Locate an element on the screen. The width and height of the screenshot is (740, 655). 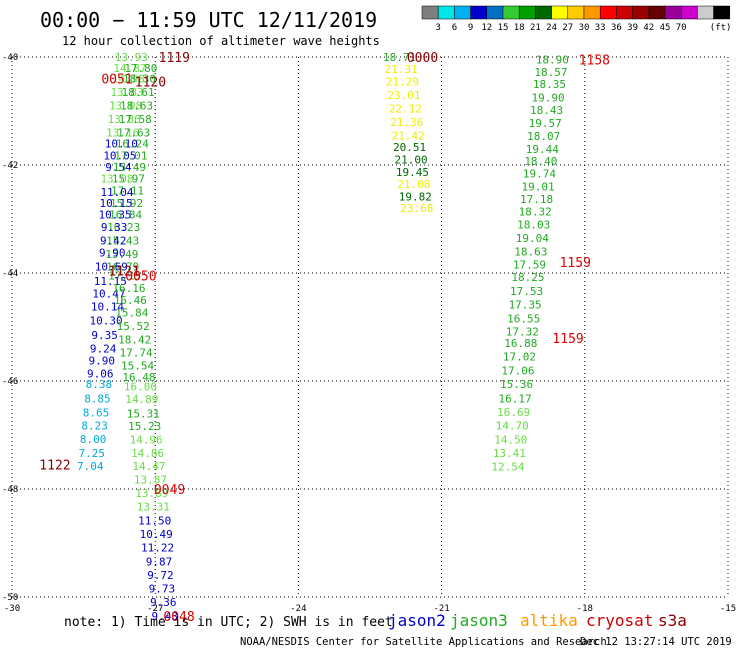
wave-height-value: 9.90 is located at coordinates (112, 252).